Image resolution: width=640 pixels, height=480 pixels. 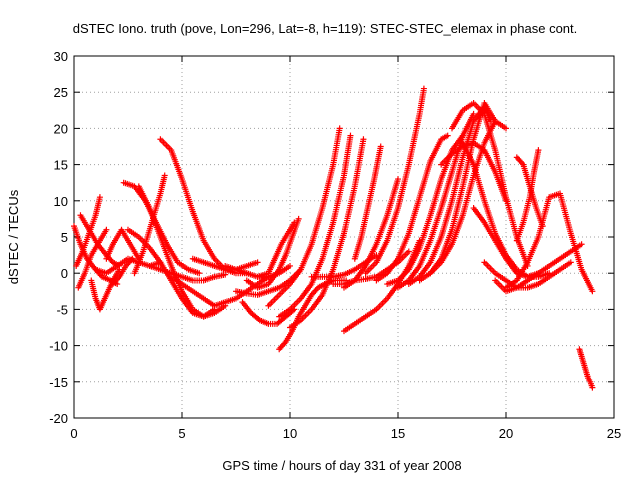 What do you see at coordinates (64, 273) in the screenshot?
I see `y-tick-label: 0` at bounding box center [64, 273].